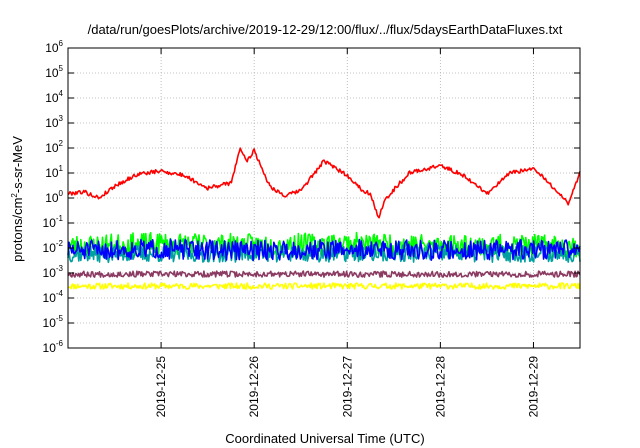 This screenshot has height=448, width=640. Describe the element at coordinates (533, 387) in the screenshot. I see `x-tick-label: 2019-12-29` at that location.